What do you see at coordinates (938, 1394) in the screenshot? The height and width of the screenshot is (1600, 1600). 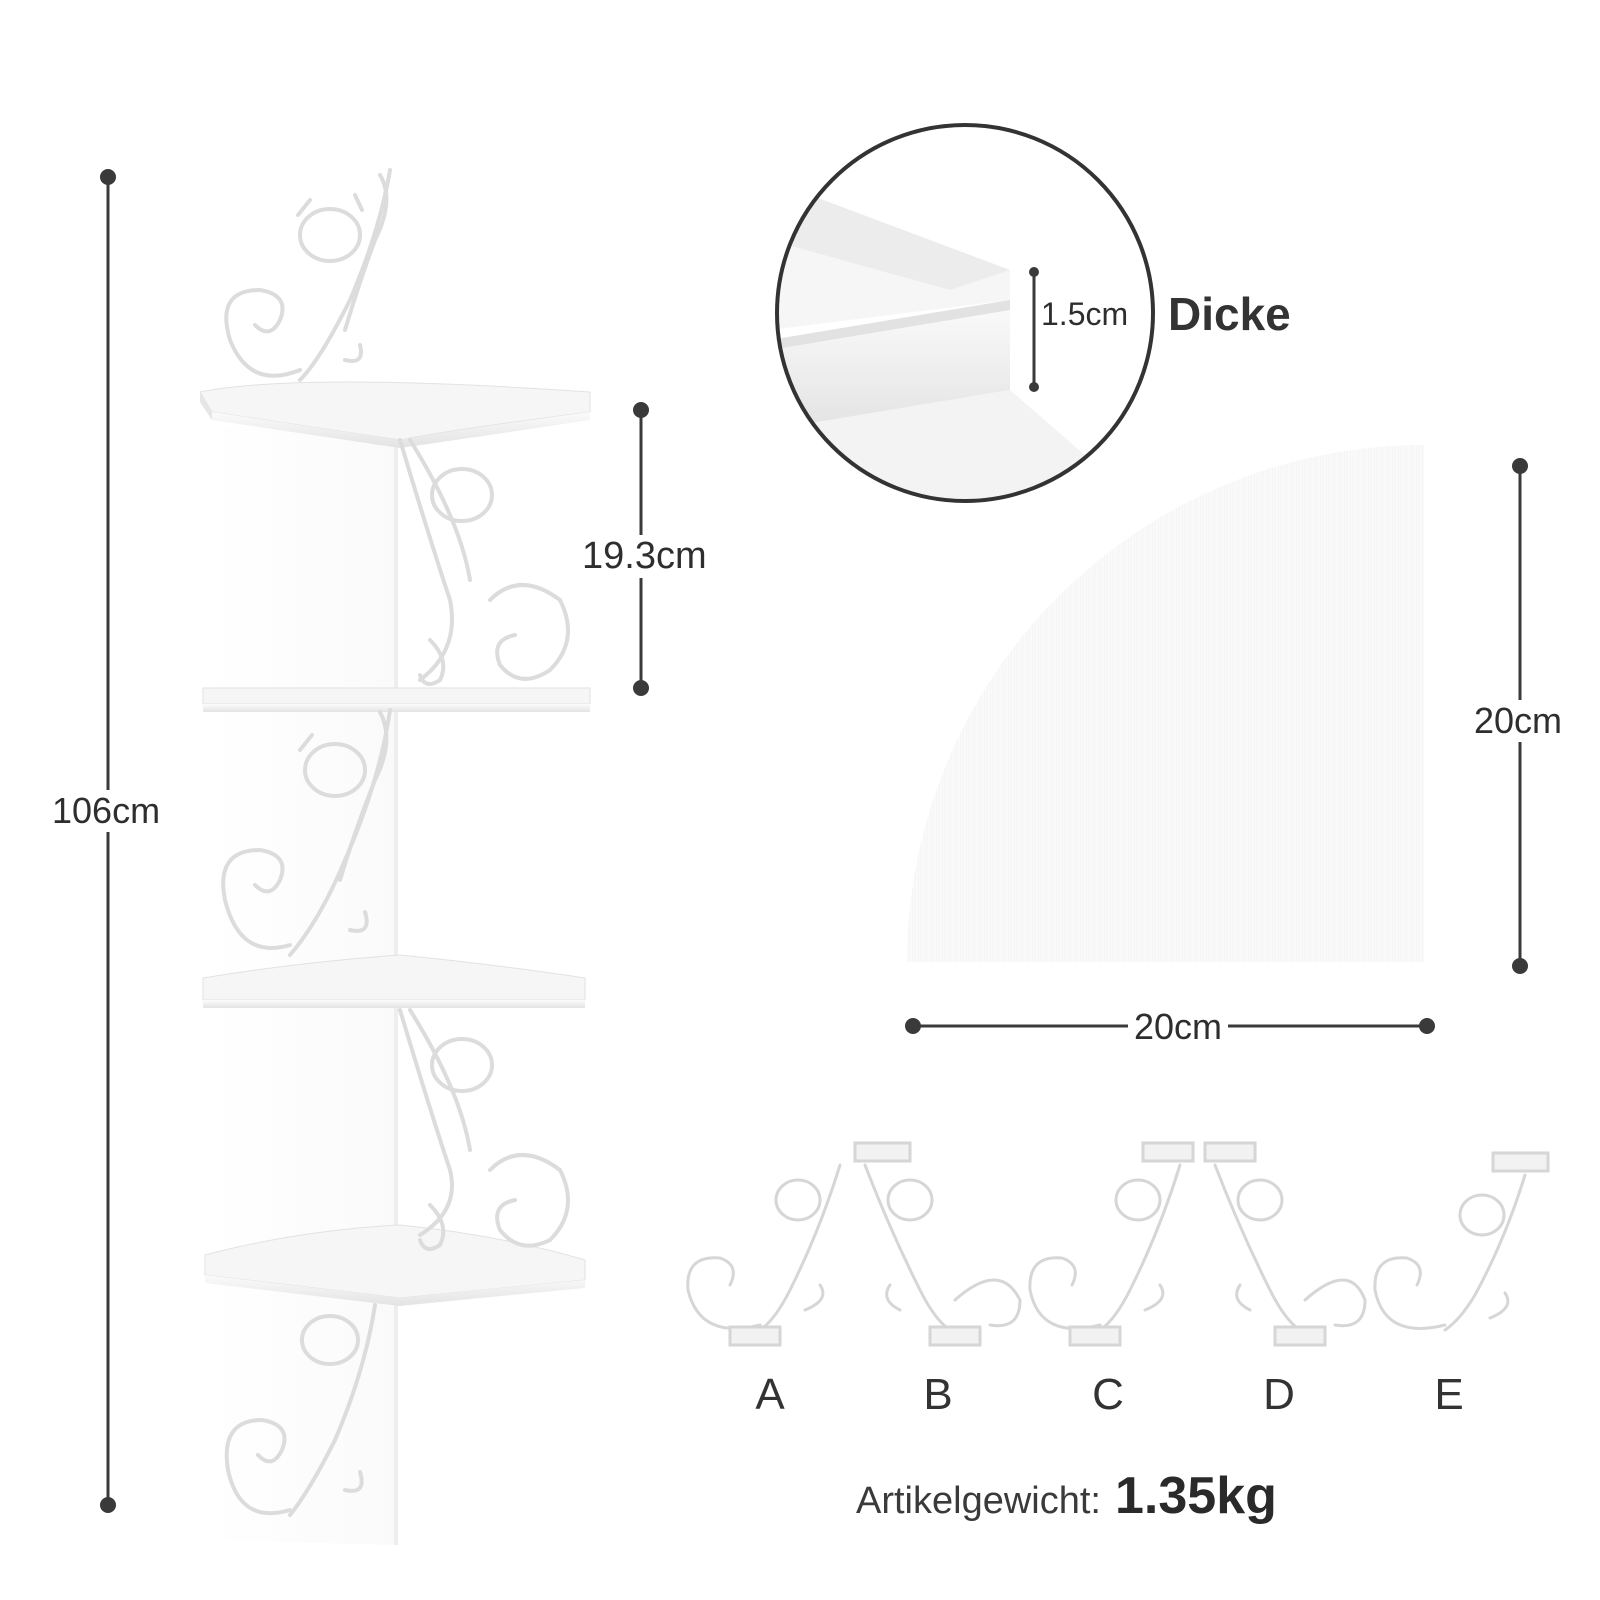 I see `variant-label-b: B` at bounding box center [938, 1394].